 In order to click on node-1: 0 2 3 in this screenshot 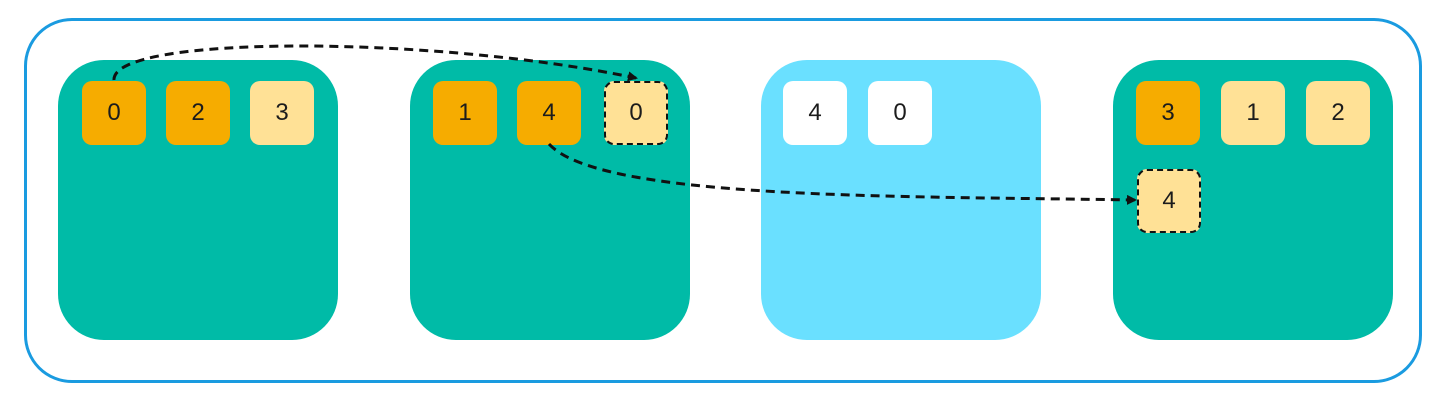, I will do `click(198, 200)`.